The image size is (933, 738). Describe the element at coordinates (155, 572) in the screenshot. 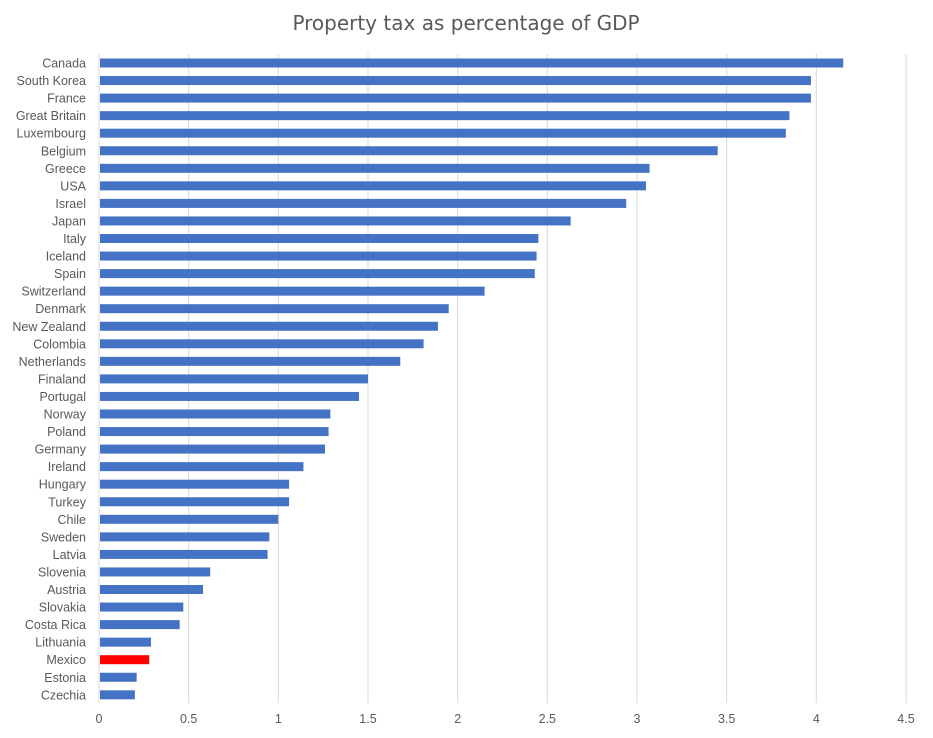

I see `bar-slovenia` at that location.